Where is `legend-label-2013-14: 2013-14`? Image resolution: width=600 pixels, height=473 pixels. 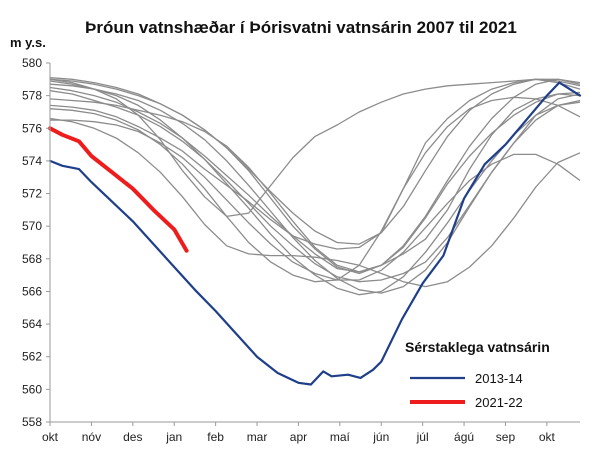 legend-label-2013-14: 2013-14 is located at coordinates (499, 378).